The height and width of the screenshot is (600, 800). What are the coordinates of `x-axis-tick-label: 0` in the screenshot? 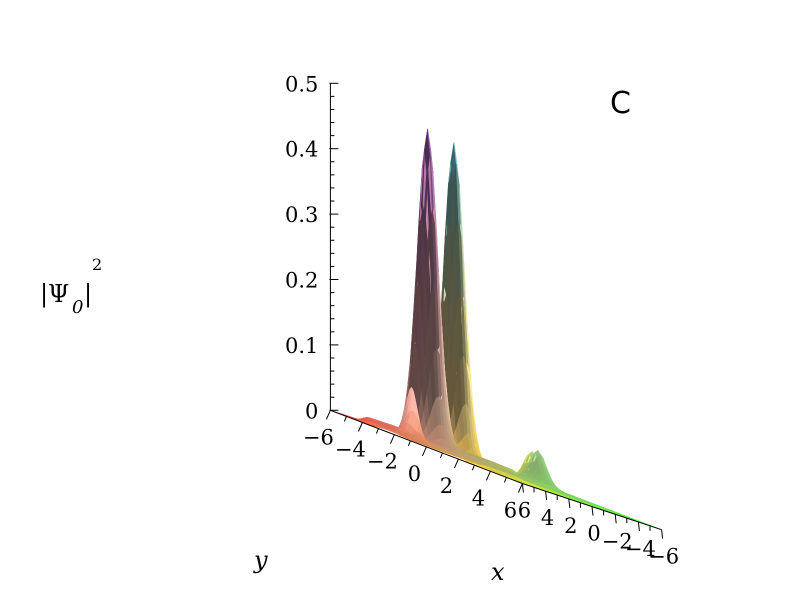 It's located at (593, 534).